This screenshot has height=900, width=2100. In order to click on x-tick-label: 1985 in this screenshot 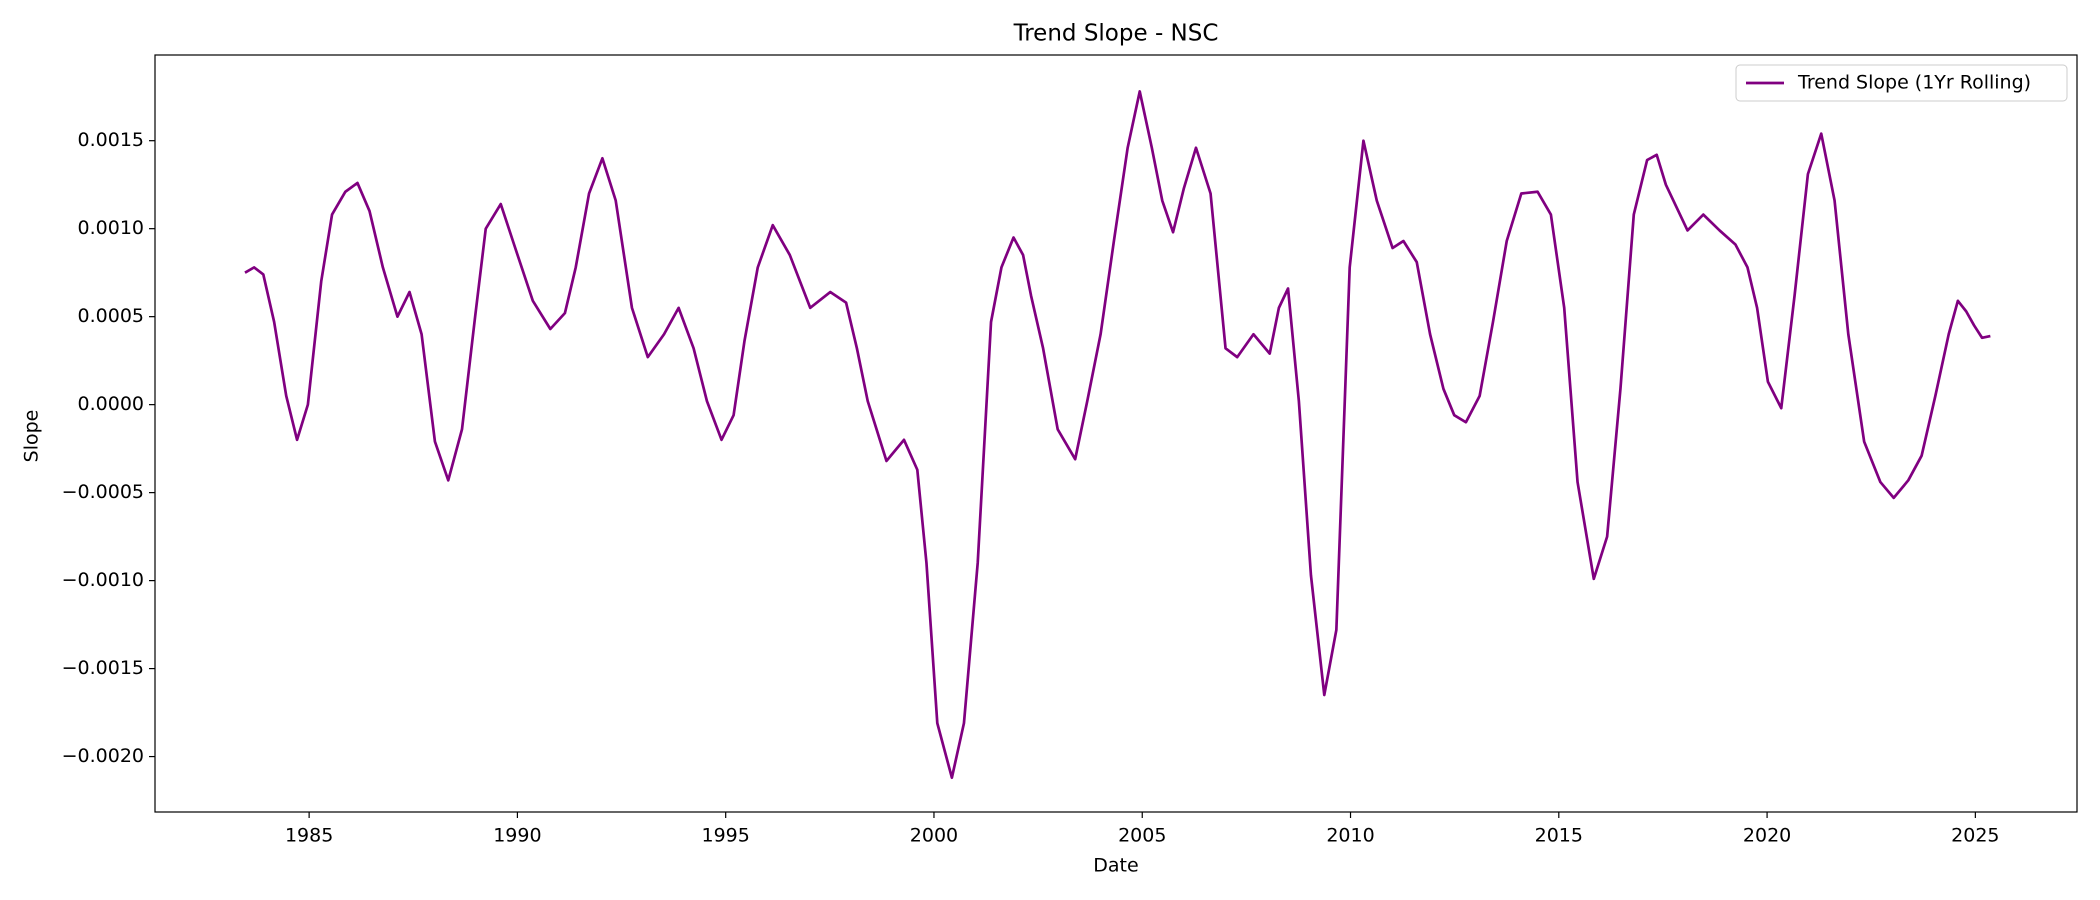, I will do `click(309, 836)`.